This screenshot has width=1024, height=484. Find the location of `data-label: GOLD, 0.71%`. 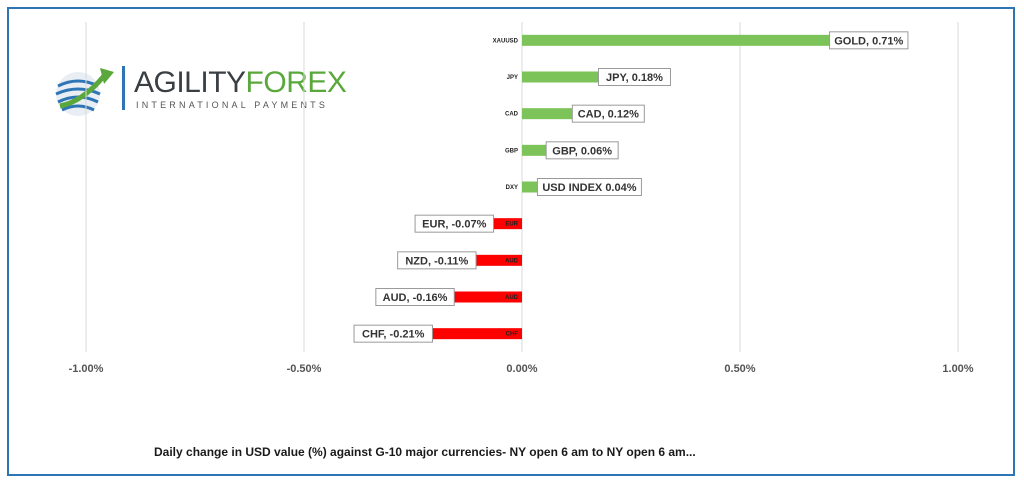

data-label: GOLD, 0.71% is located at coordinates (868, 41).